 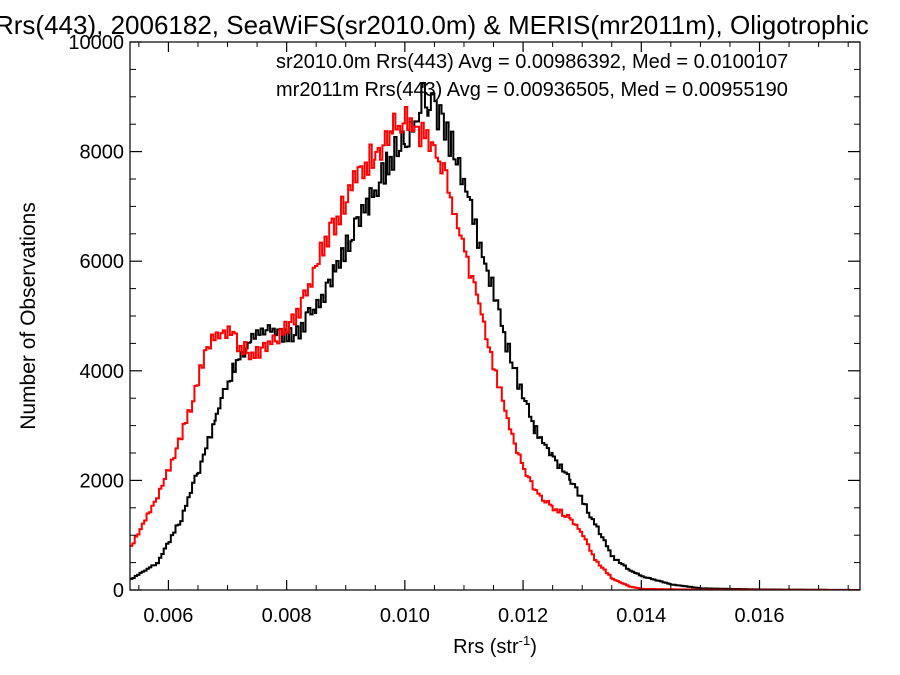 I want to click on x-tick-label: 0.008, so click(x=287, y=616).